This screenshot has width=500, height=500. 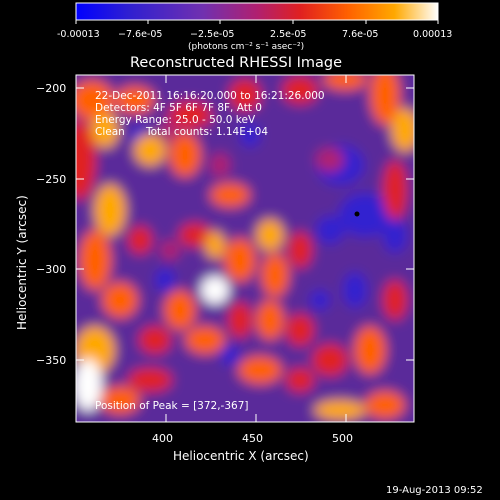 I want to click on total-counts-text: Total counts: 1.14E+04, so click(x=206, y=132).